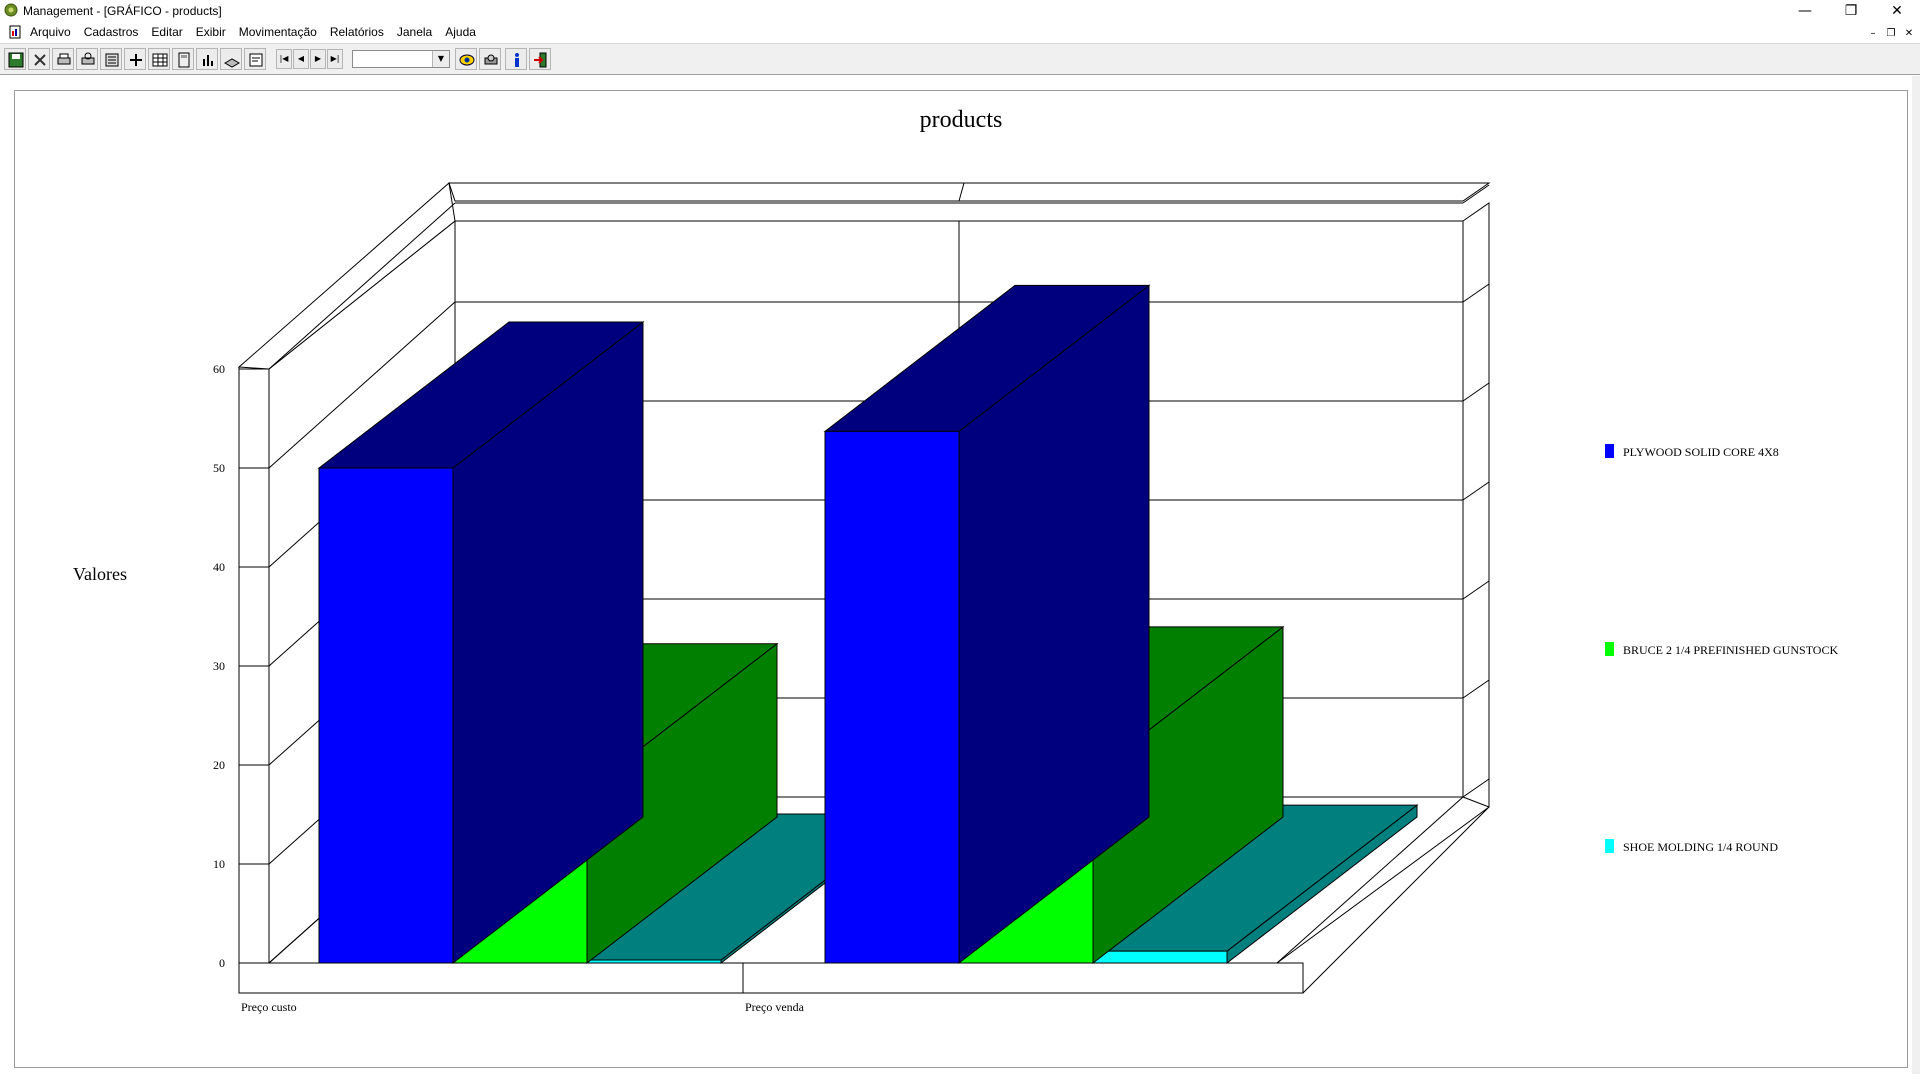 This screenshot has width=1920, height=1080. I want to click on title-bar: Management - [GRÁFICO - products] — ❐ ✕, so click(960, 11).